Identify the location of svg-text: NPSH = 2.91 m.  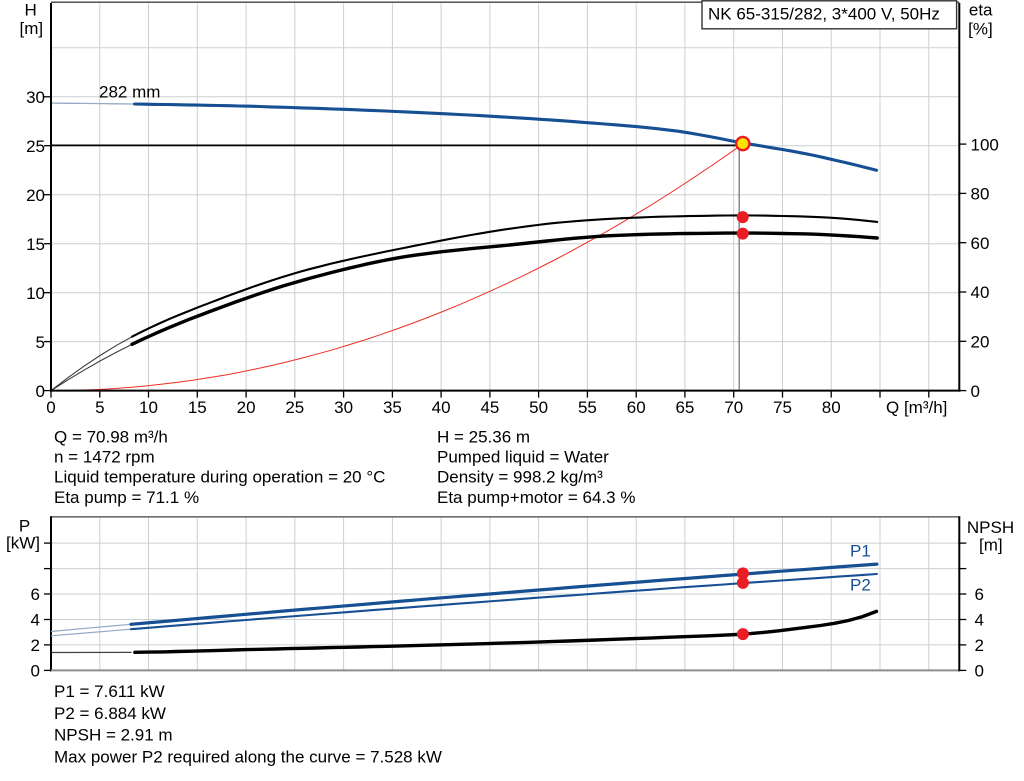
(113, 735).